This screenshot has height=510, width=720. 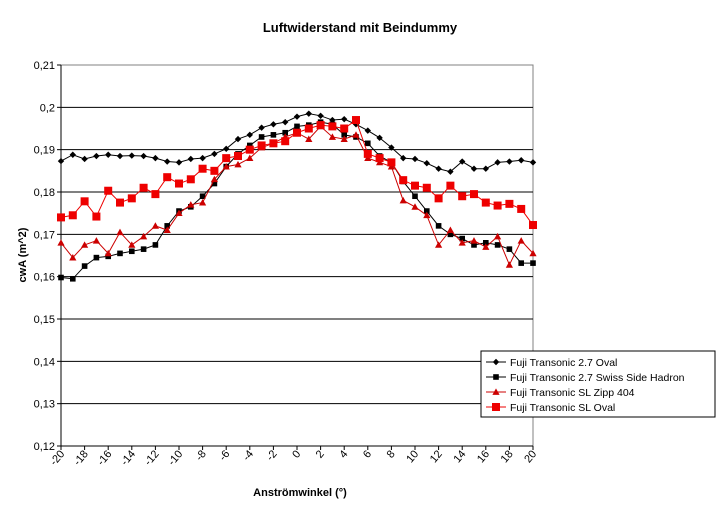 What do you see at coordinates (224, 455) in the screenshot?
I see `x-tick-label: -6` at bounding box center [224, 455].